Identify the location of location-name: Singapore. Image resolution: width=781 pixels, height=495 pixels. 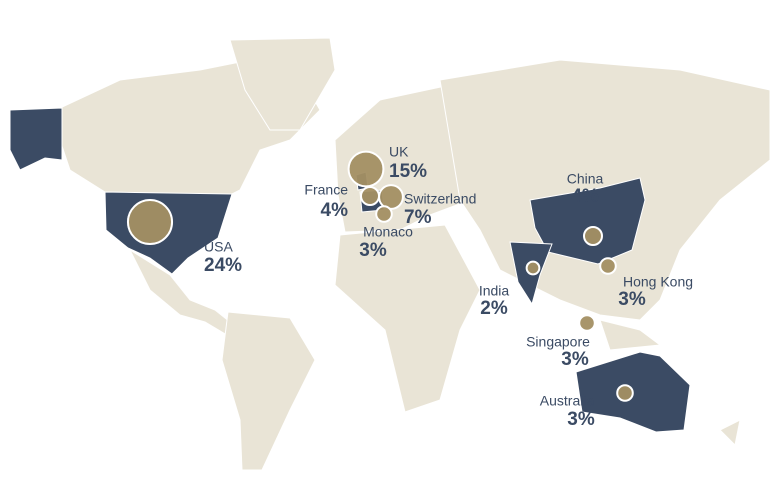
(558, 342).